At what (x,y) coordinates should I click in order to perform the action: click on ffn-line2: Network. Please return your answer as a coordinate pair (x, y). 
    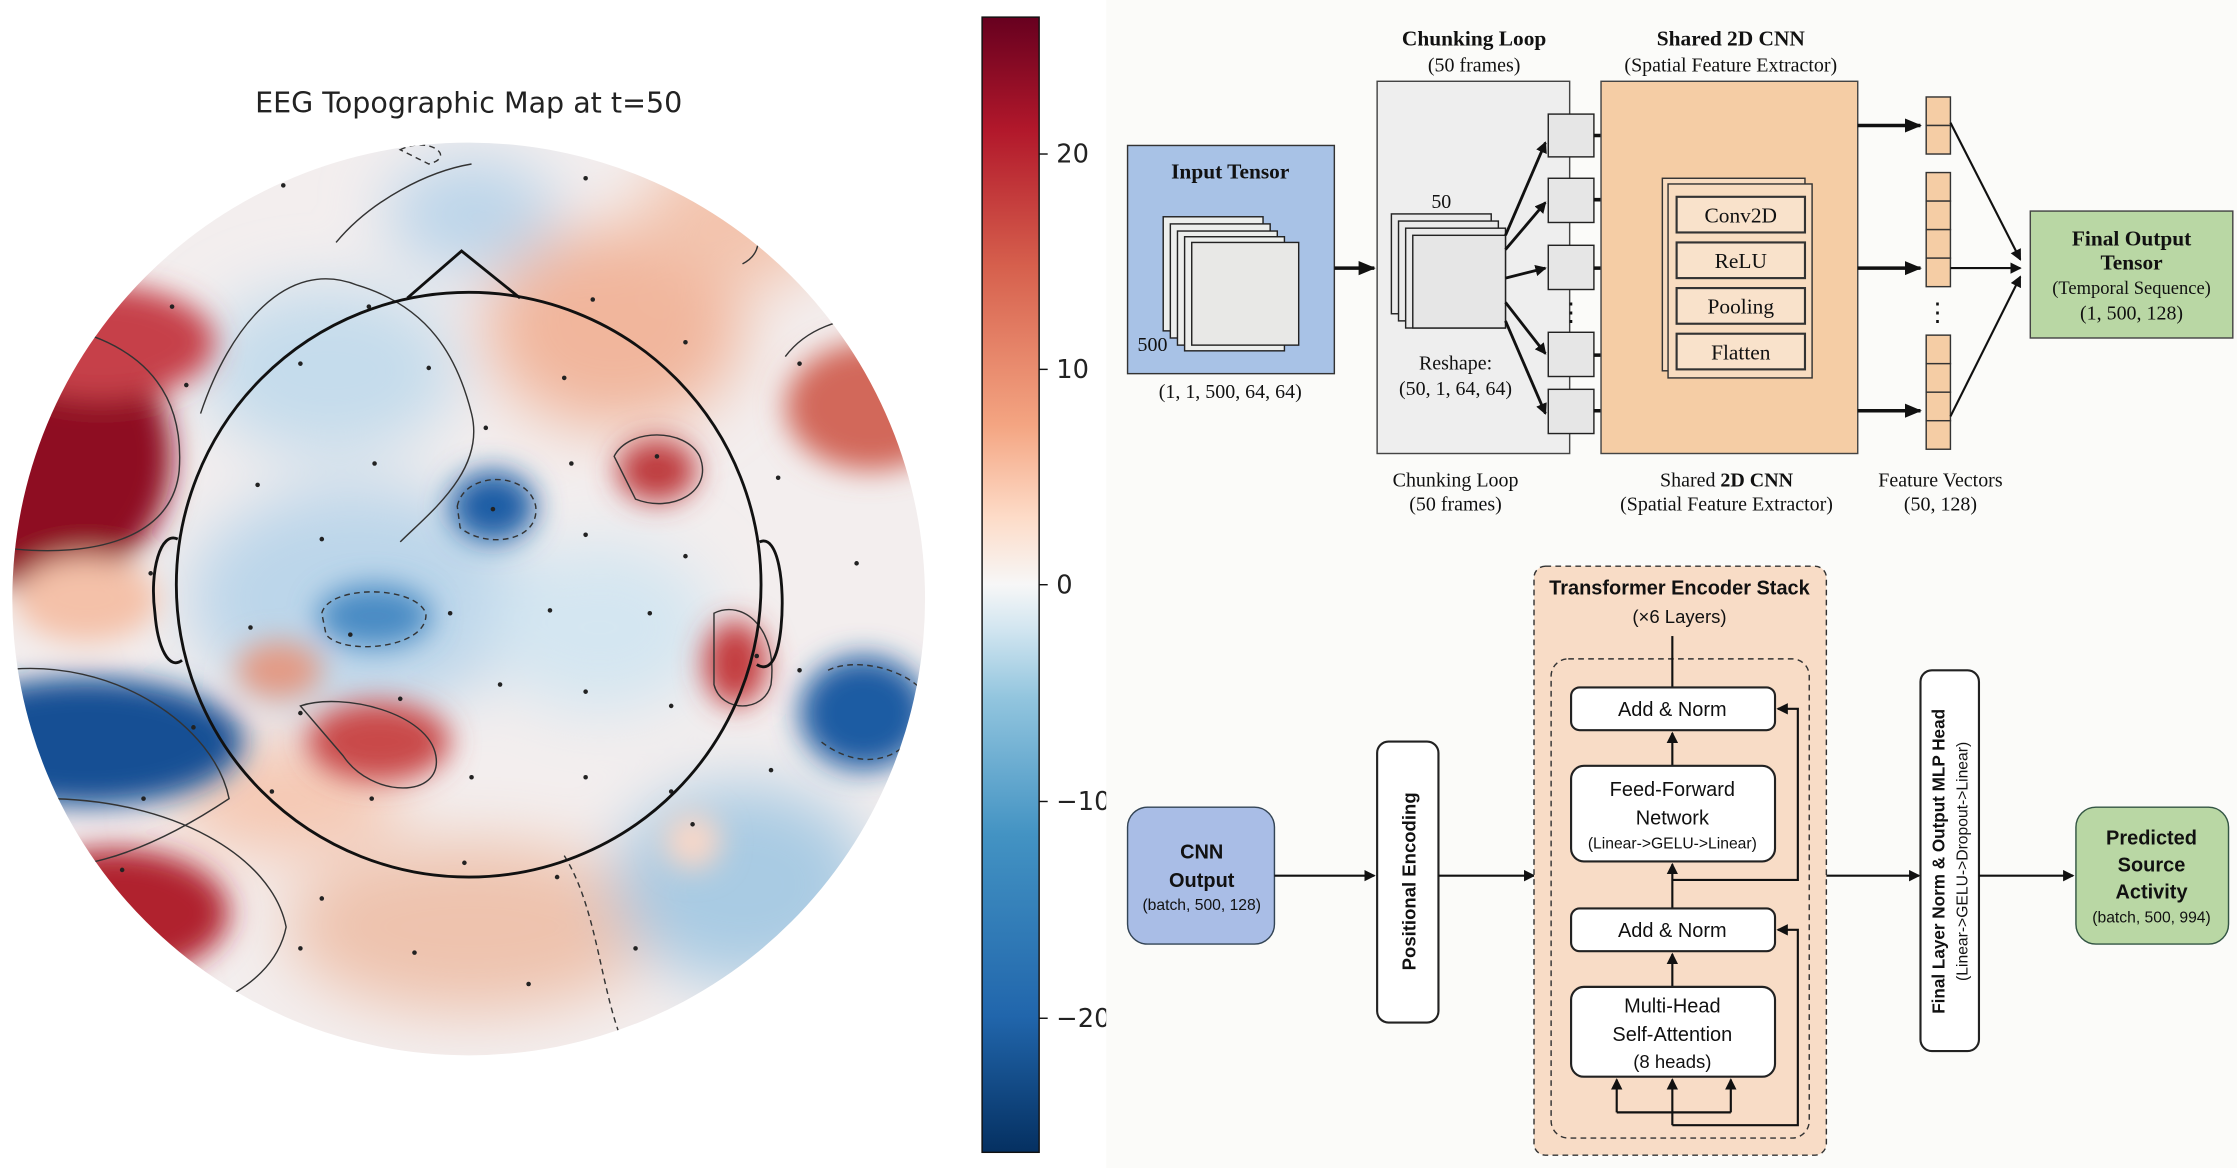
    Looking at the image, I should click on (1672, 818).